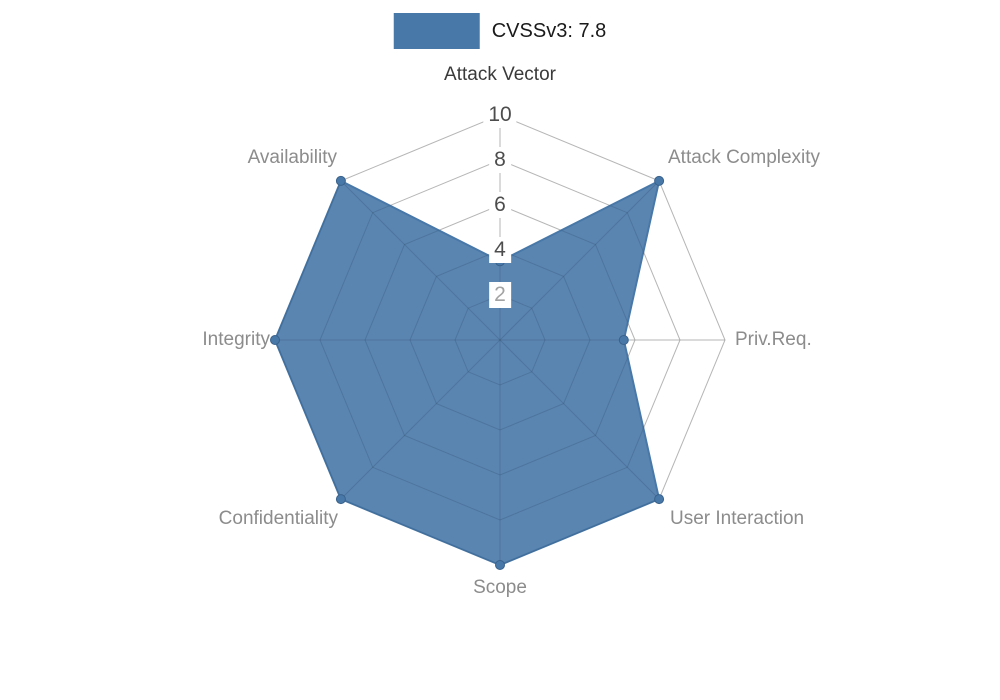 This screenshot has height=700, width=1000. I want to click on grid-ring-overlay, so click(500, 340).